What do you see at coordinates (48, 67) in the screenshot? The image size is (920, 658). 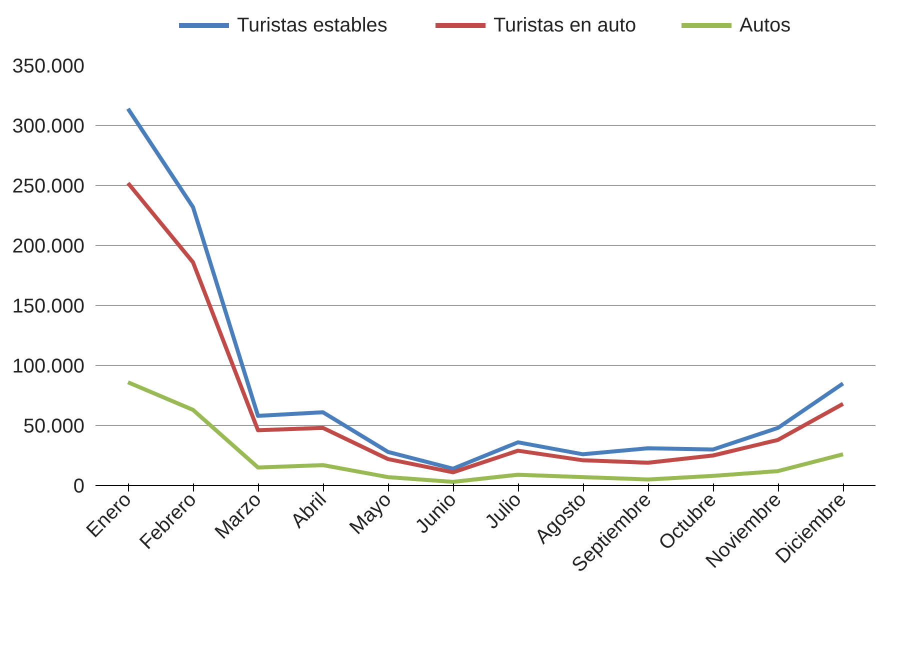 I see `y-tick-label: 350.000` at bounding box center [48, 67].